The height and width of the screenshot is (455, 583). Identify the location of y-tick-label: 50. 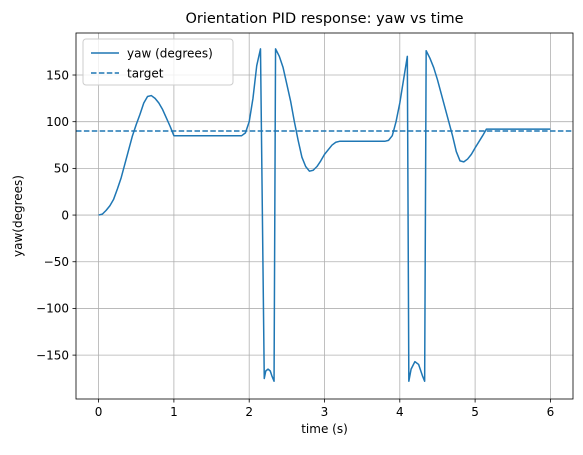
(61, 169).